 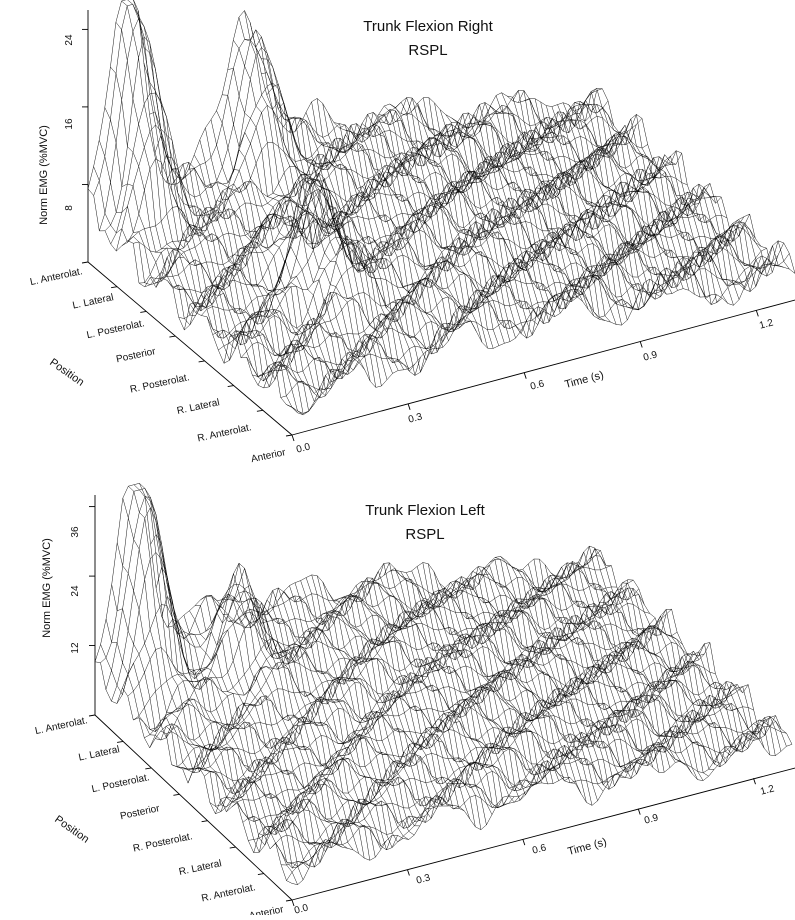 I want to click on chart-title: Trunk Flexion Left, so click(x=425, y=510).